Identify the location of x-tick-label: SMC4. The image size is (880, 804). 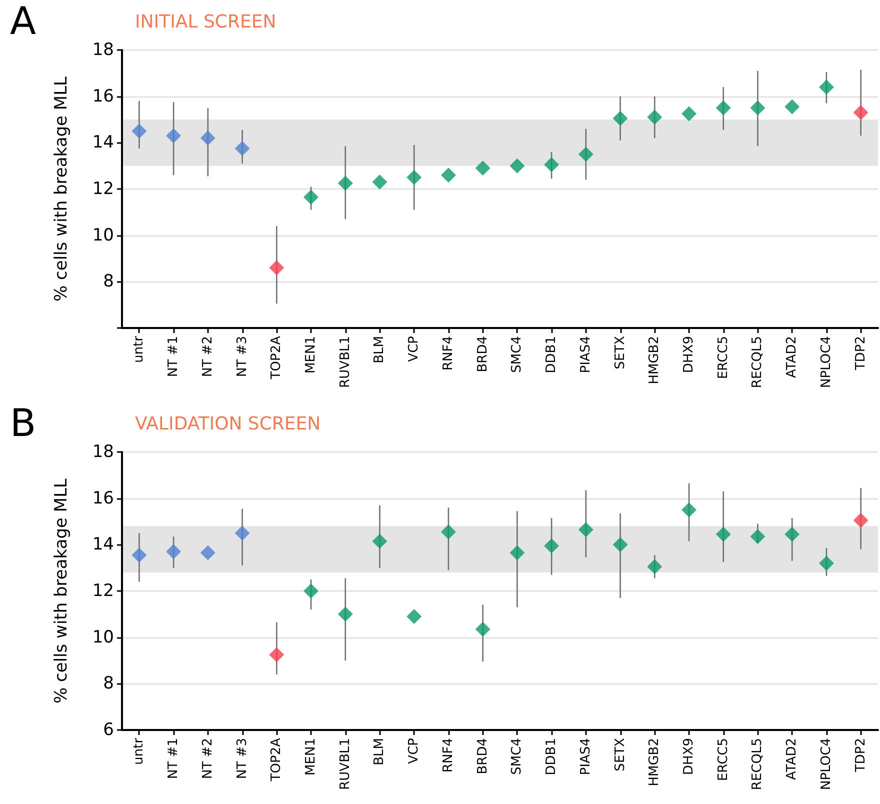
(517, 354).